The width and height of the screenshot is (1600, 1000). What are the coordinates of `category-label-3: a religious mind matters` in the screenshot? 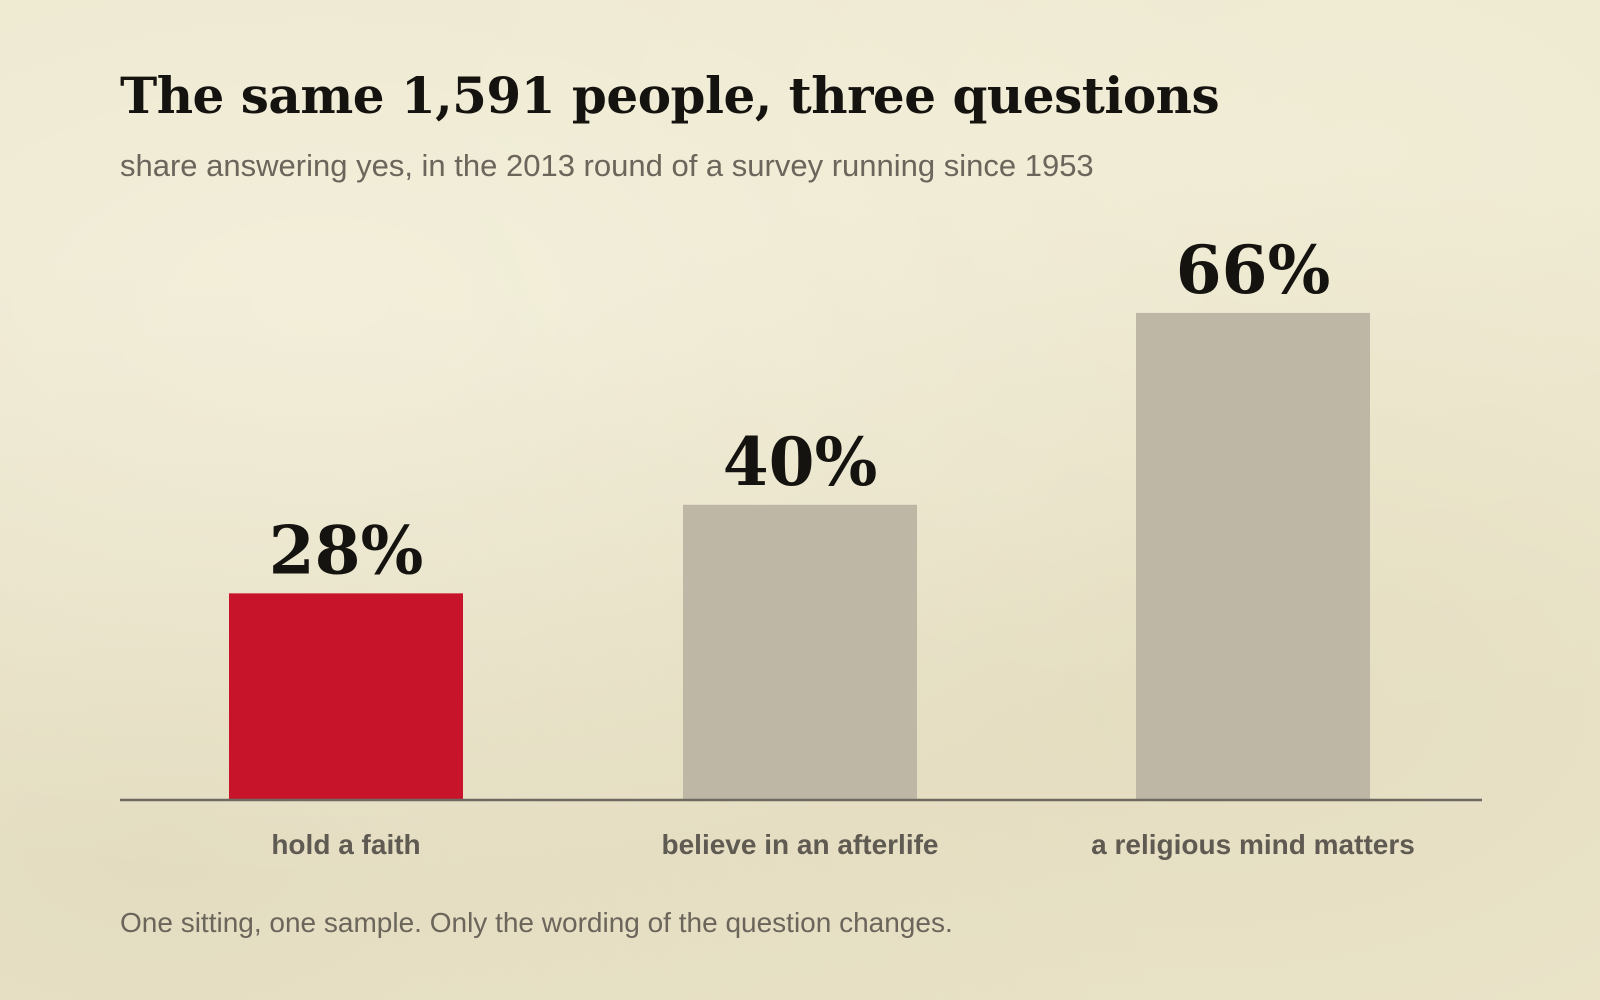 It's located at (1253, 844).